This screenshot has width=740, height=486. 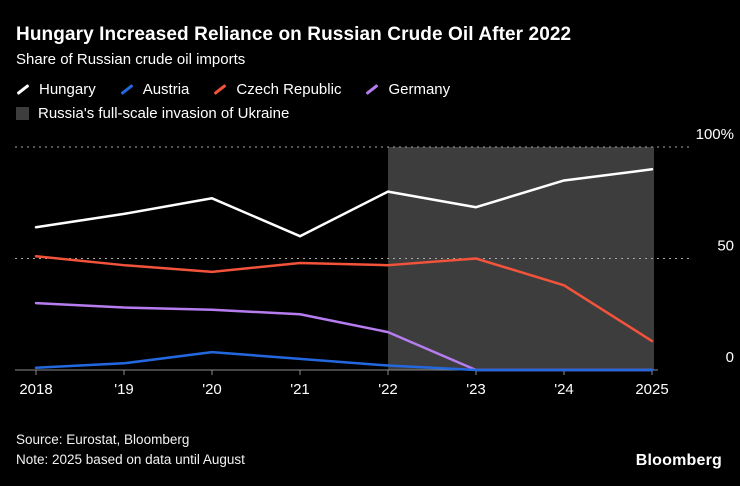 I want to click on x-tick-label: '22, so click(x=388, y=389).